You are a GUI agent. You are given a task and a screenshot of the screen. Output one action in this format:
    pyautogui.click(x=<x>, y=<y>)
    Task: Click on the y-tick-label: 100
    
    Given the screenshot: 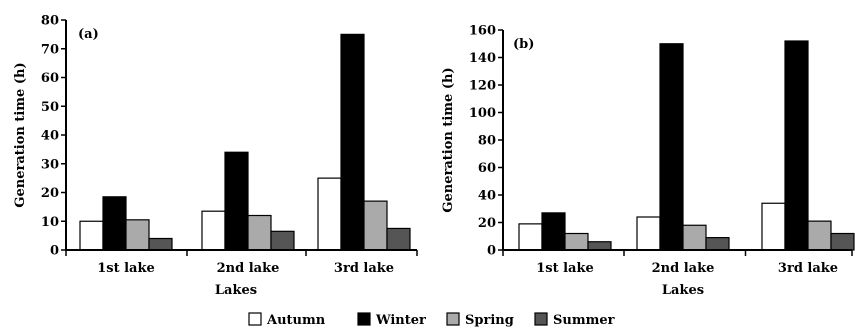 What is the action you would take?
    pyautogui.click(x=482, y=113)
    